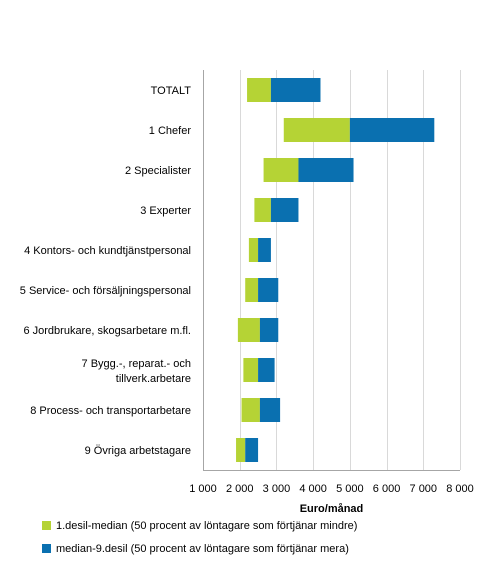  What do you see at coordinates (170, 131) in the screenshot?
I see `category-label: 1 Chefer` at bounding box center [170, 131].